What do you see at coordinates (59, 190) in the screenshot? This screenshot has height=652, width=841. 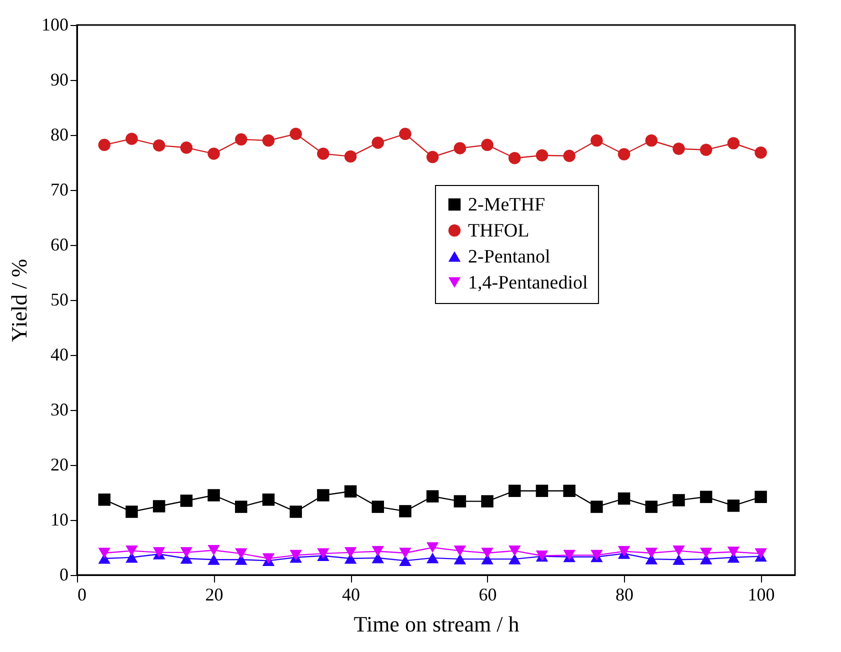 I see `y-tick-label: 70` at bounding box center [59, 190].